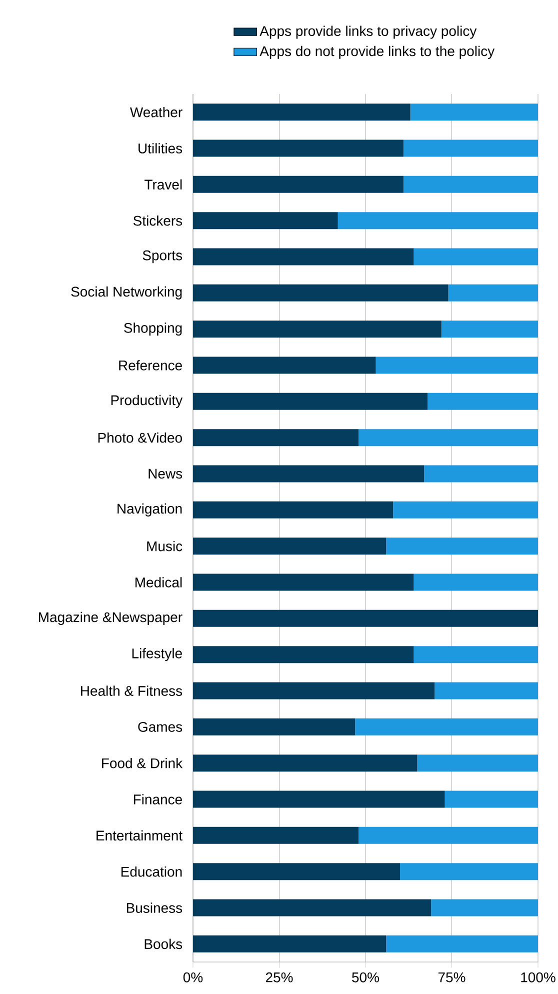  I want to click on x-tick-label: 0%, so click(193, 977).